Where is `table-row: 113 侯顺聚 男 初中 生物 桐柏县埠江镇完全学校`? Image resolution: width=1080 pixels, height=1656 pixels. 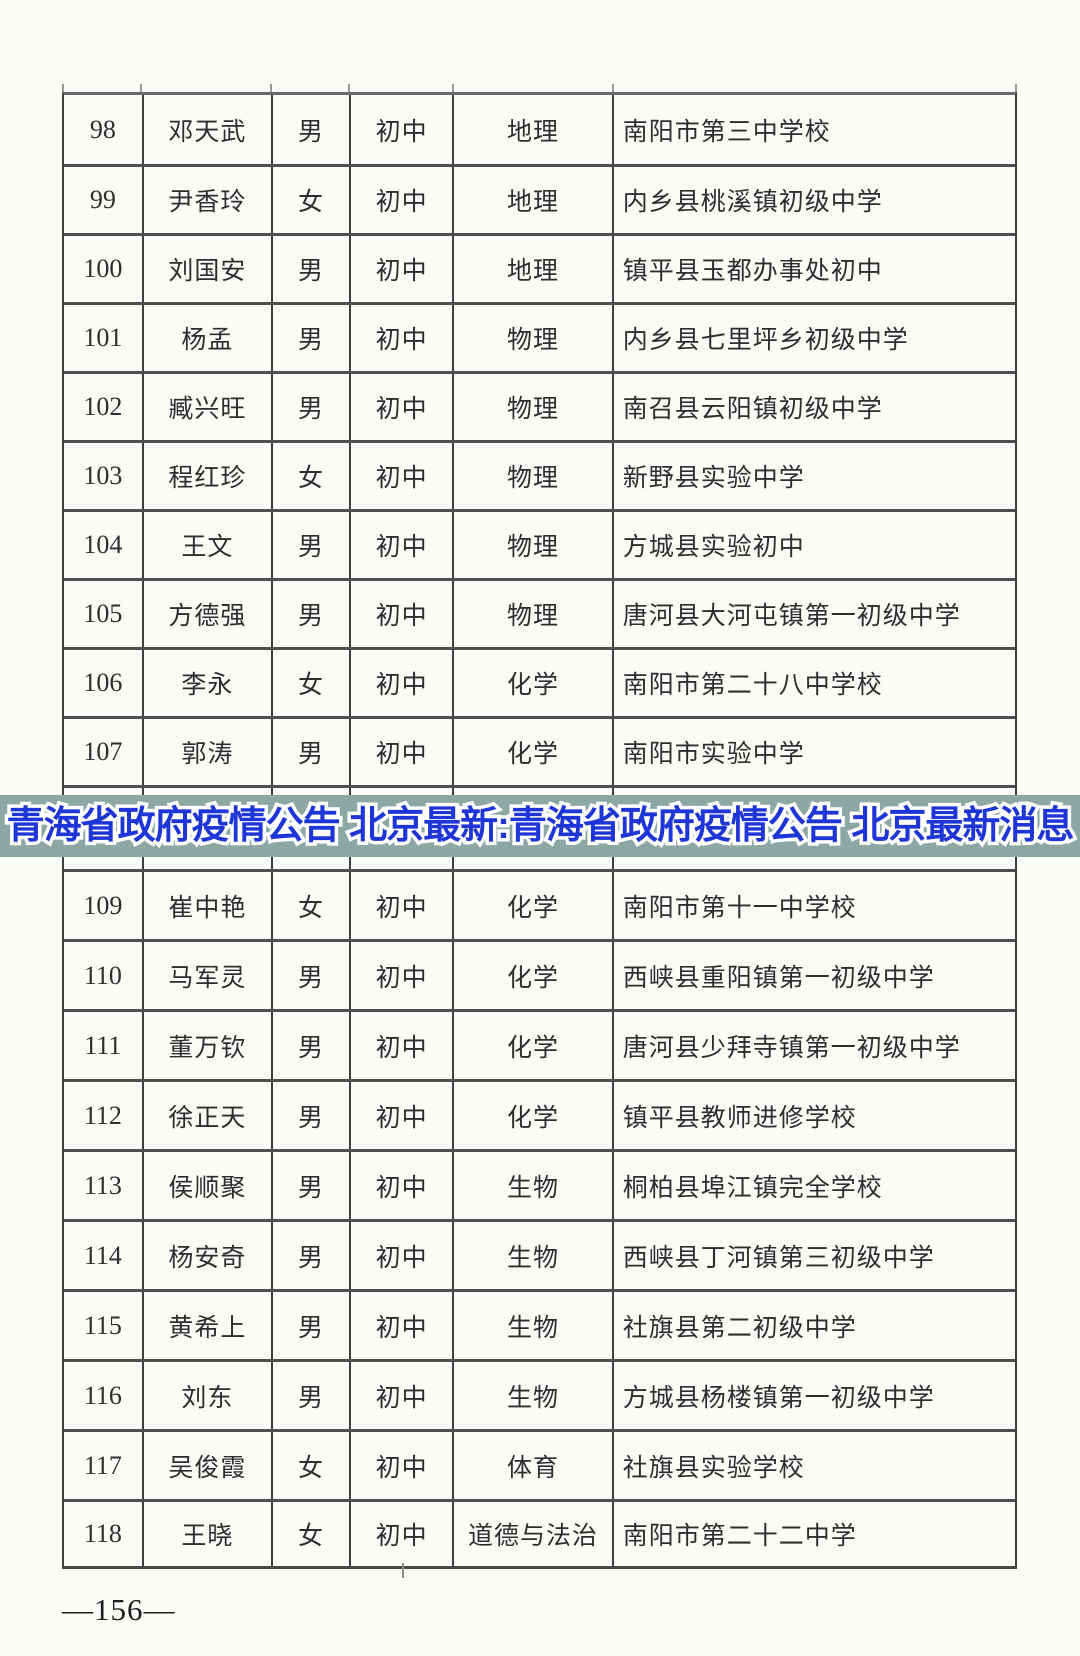 table-row: 113 侯顺聚 男 初中 生物 桐柏县埠江镇完全学校 is located at coordinates (539, 1184).